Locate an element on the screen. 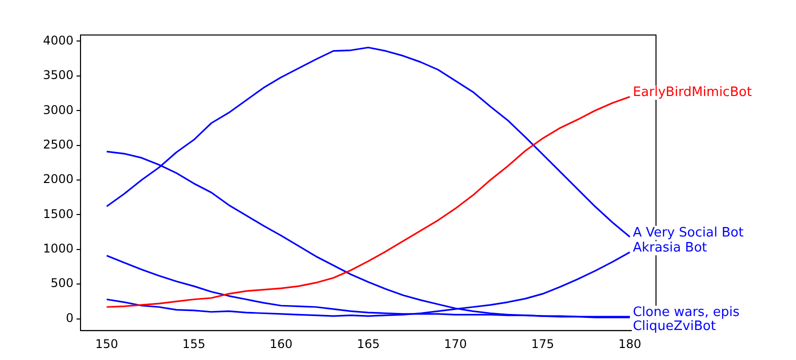 The width and height of the screenshot is (796, 360). y-tick-label: 500 is located at coordinates (62, 283).